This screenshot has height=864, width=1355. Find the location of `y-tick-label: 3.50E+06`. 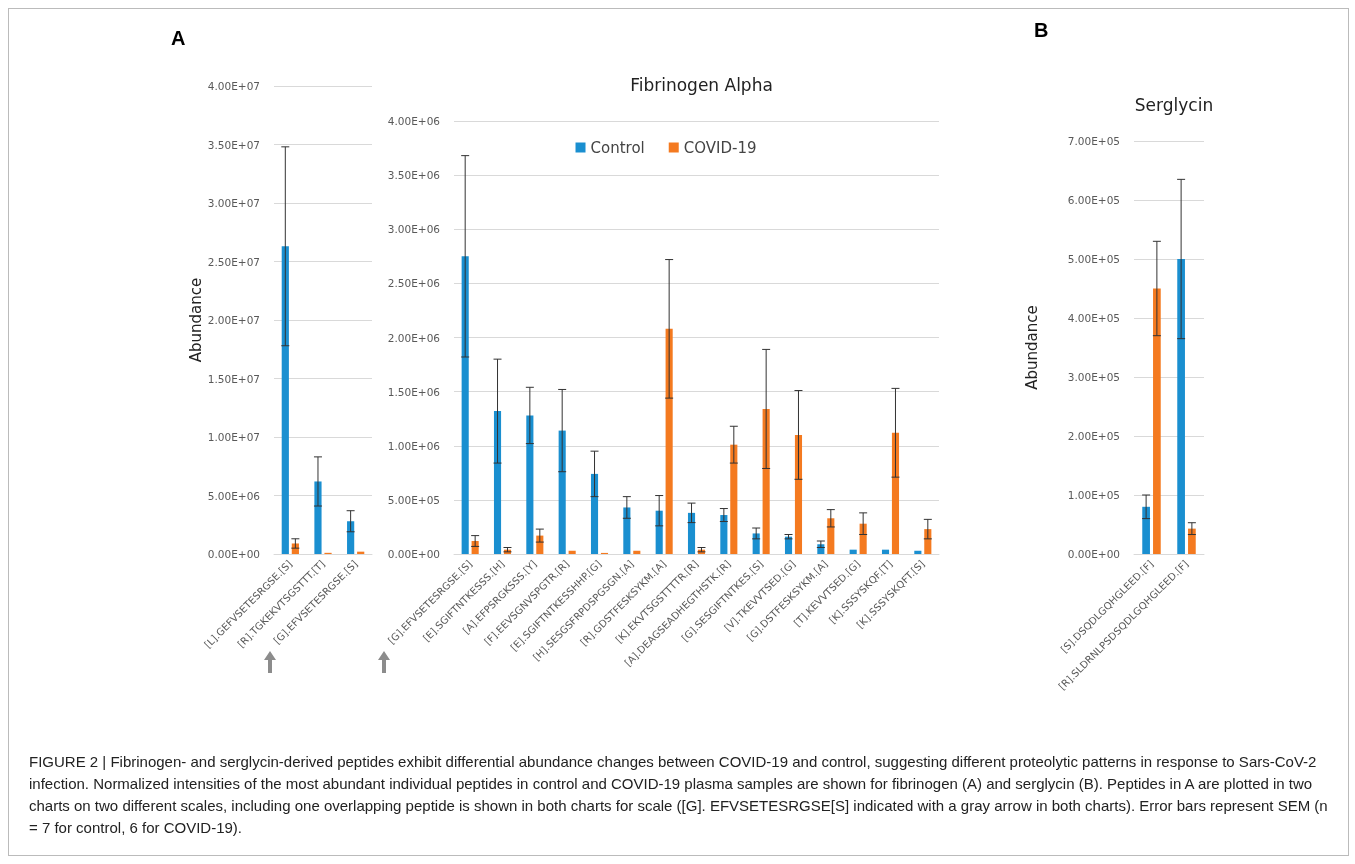

y-tick-label: 3.50E+06 is located at coordinates (414, 175).